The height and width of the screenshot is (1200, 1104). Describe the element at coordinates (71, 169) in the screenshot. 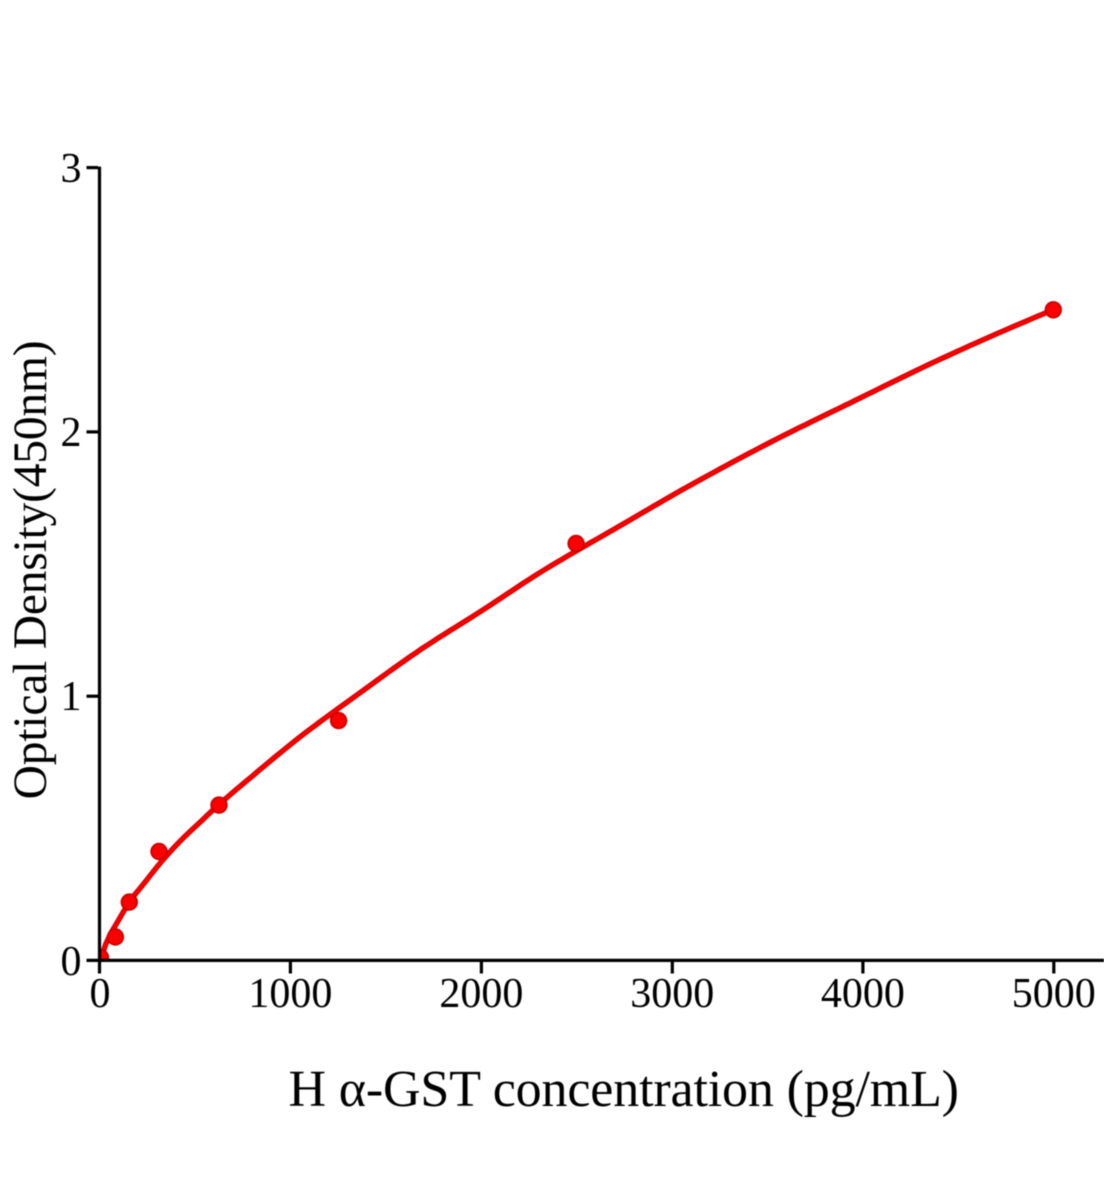

I see `svg-text: 3` at that location.